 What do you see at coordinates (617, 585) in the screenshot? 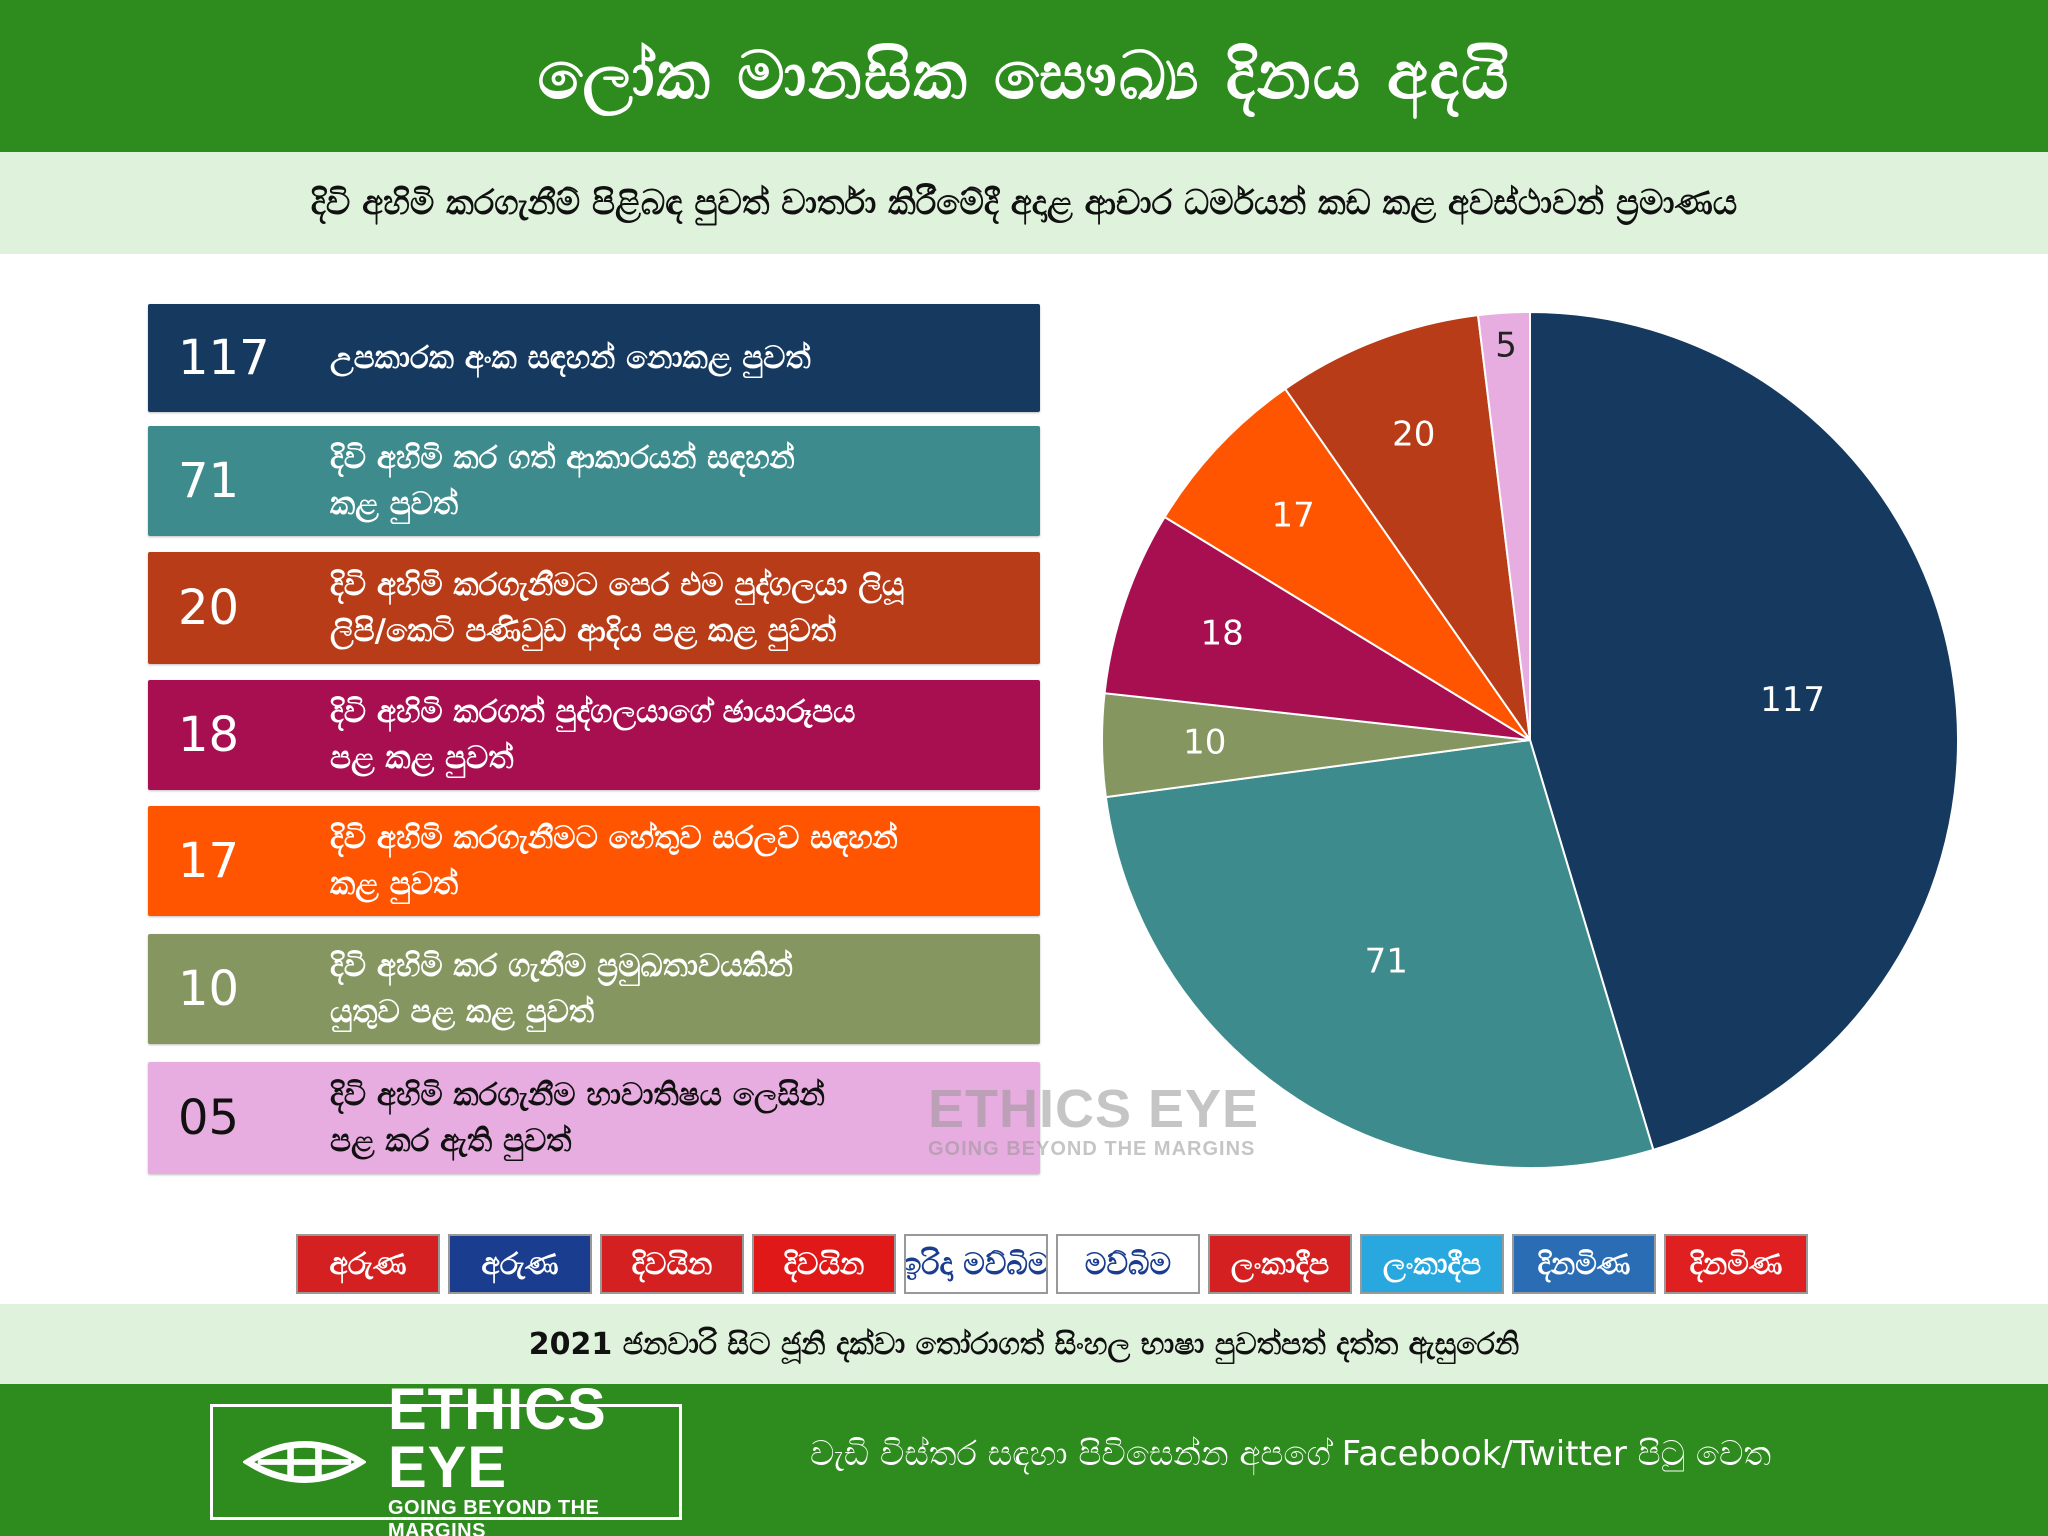
I see `legend-label-line: දිවි අහිමි කරගැනීමට පෙර එම පුද්ගලයා ලියූ` at bounding box center [617, 585].